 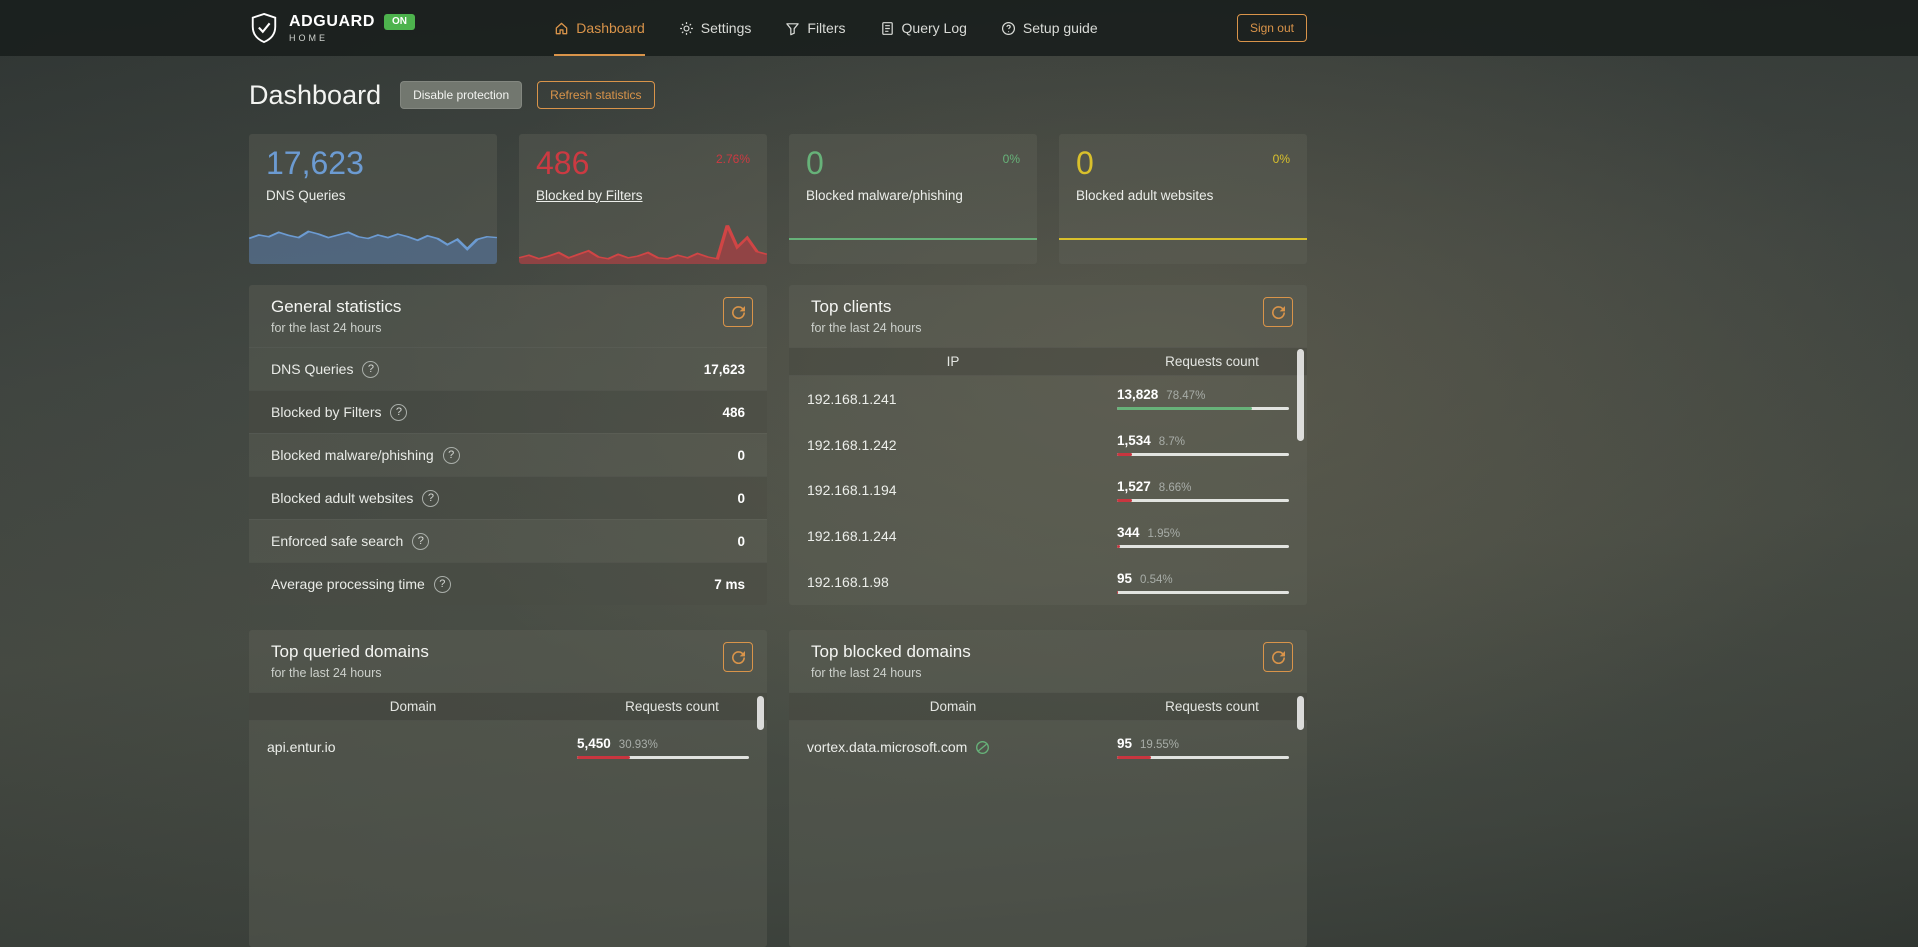 I want to click on table-row: api.entur.io 5,450 30.93%, so click(x=508, y=747).